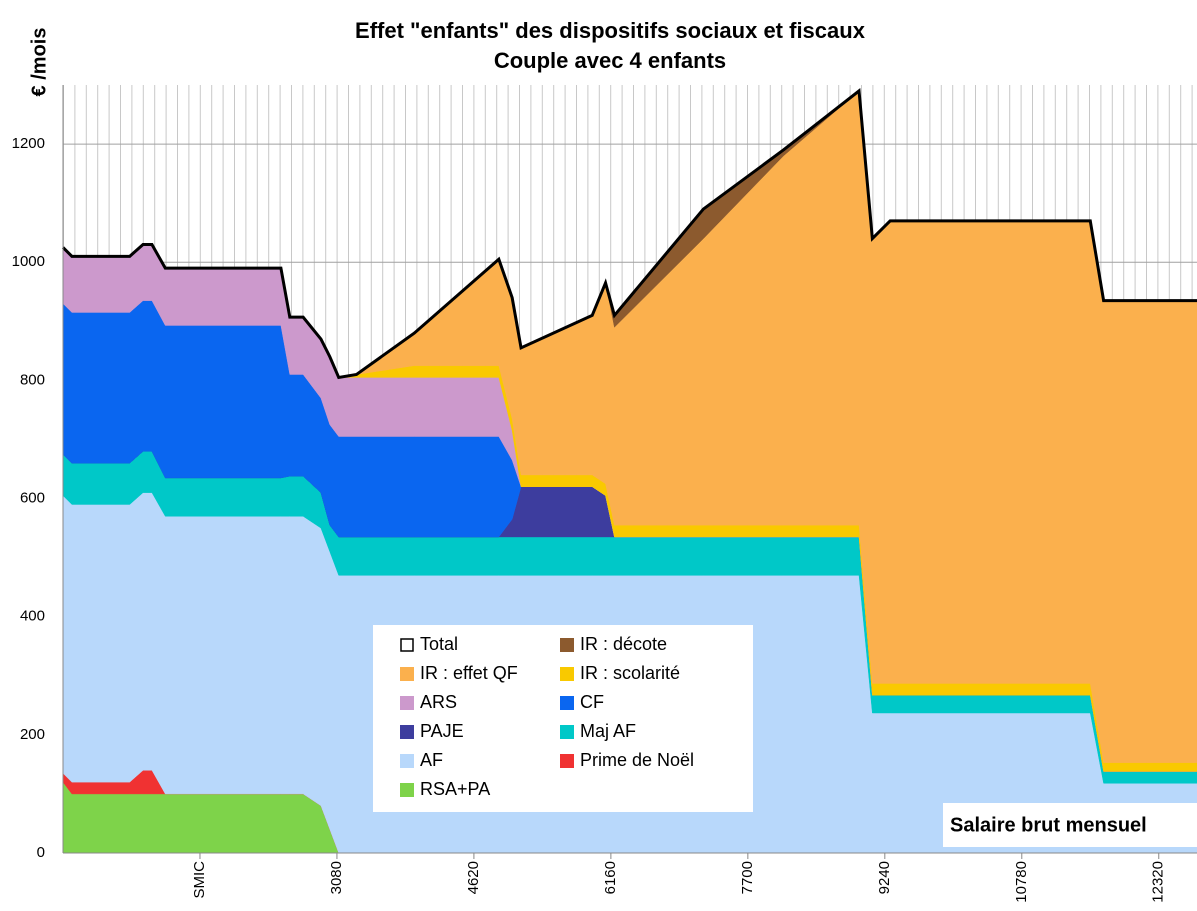 The image size is (1197, 911). I want to click on y-tick-label: 800, so click(32, 379).